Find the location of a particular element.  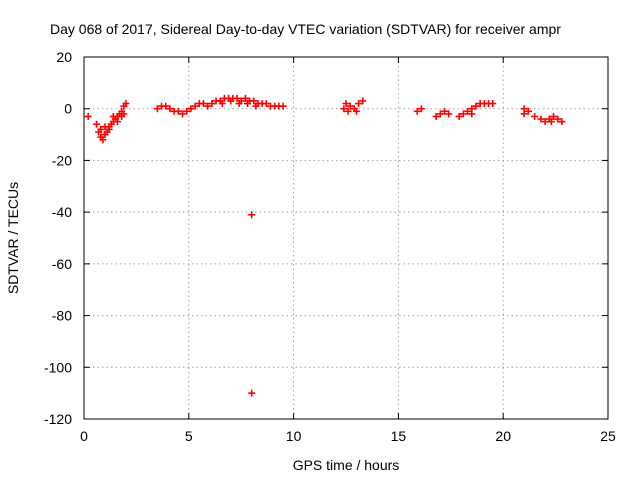

x-tick-label: 0 is located at coordinates (84, 436).